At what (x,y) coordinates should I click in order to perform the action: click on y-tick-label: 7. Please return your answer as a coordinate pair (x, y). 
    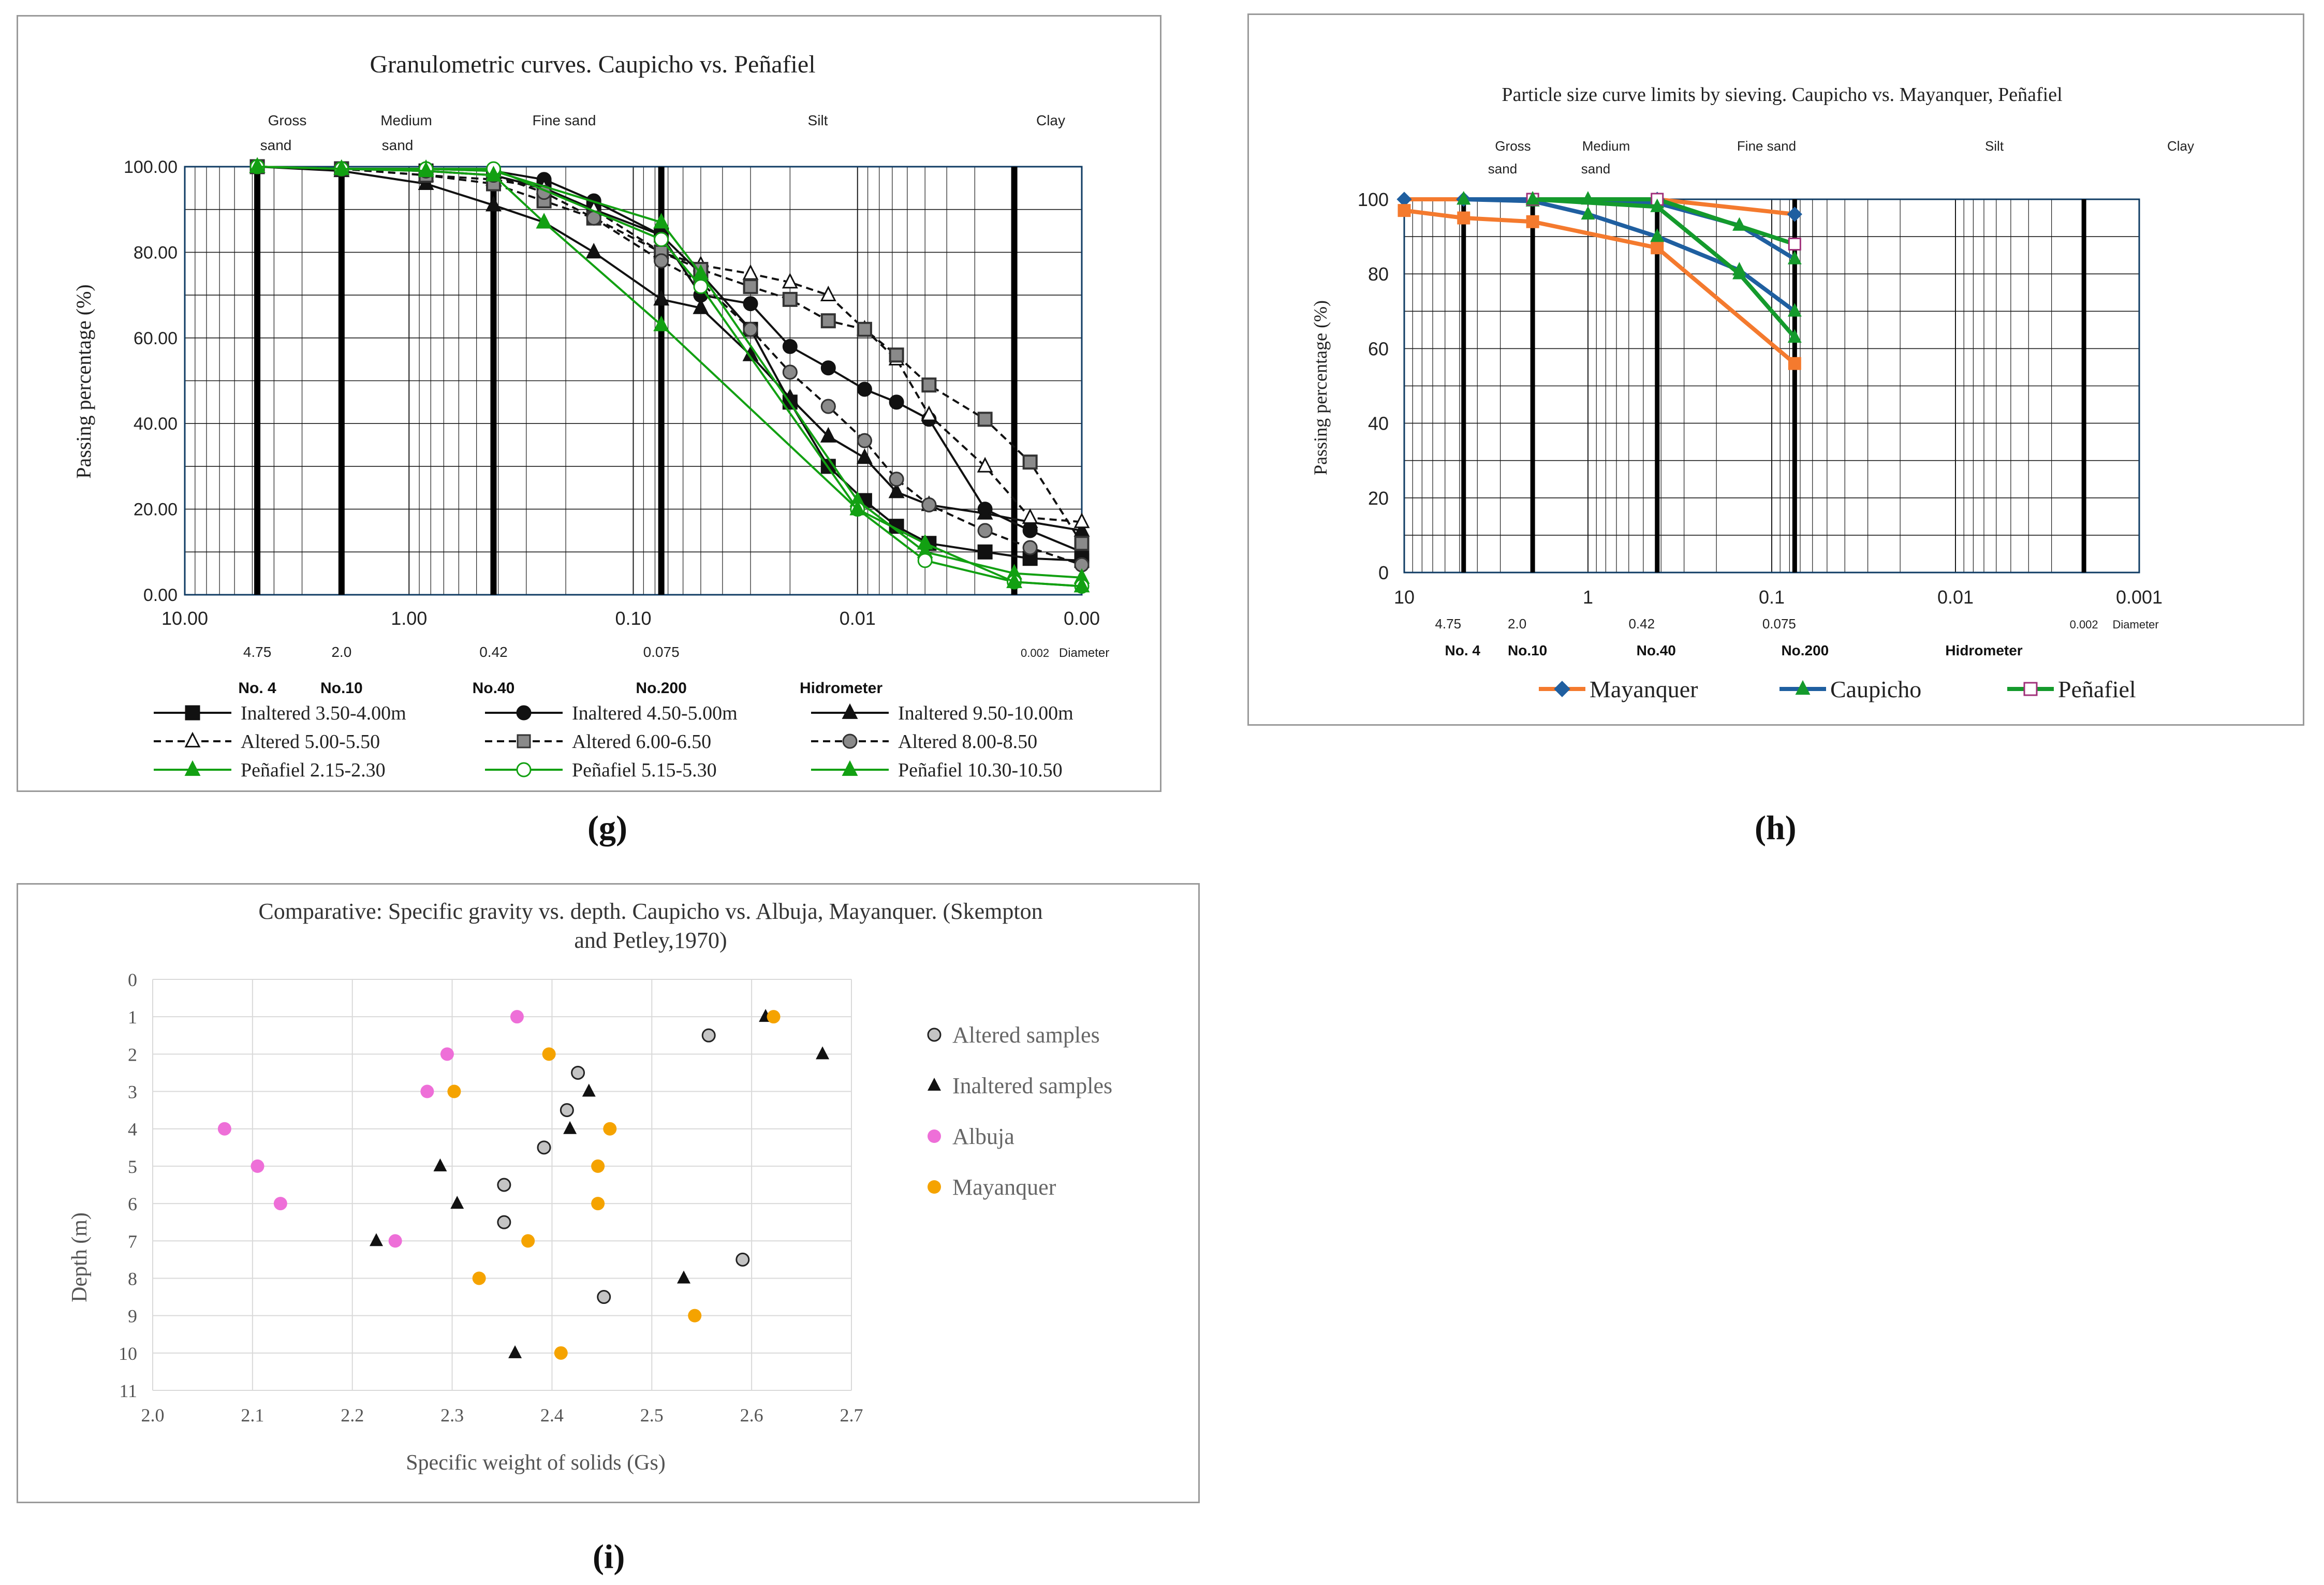
    Looking at the image, I should click on (132, 1241).